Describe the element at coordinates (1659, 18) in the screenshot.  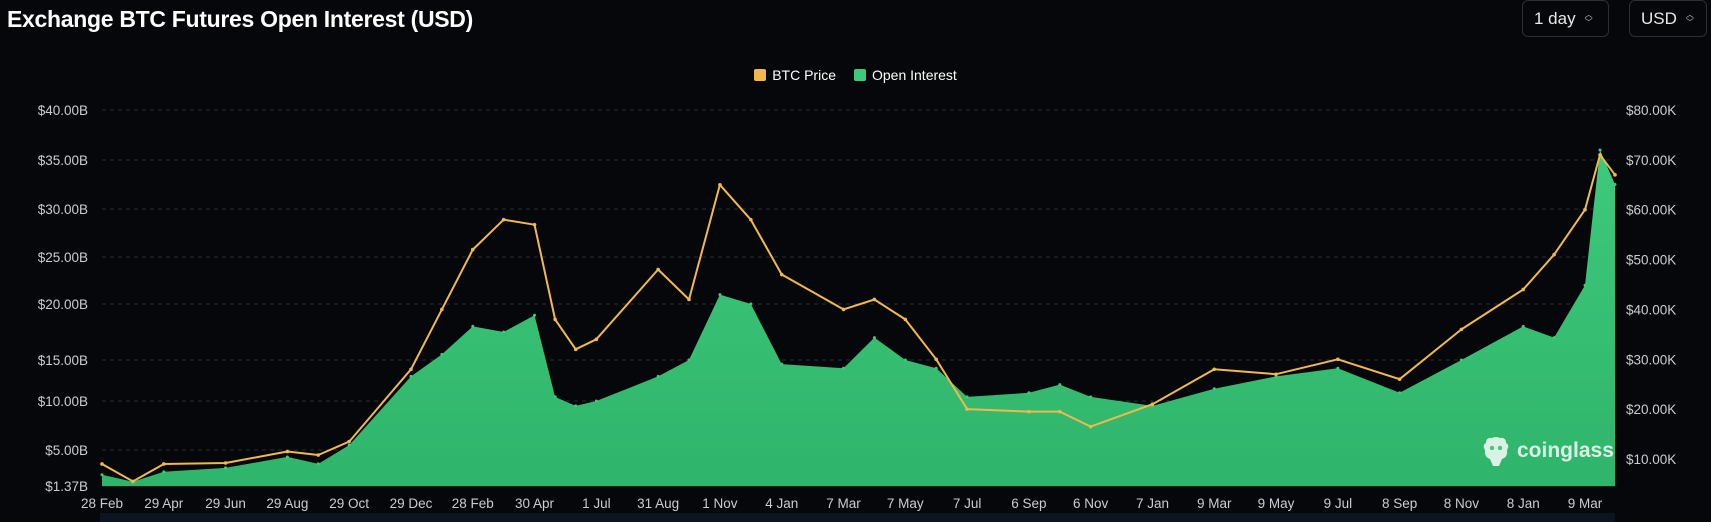
I see `currency-select-value: USD` at that location.